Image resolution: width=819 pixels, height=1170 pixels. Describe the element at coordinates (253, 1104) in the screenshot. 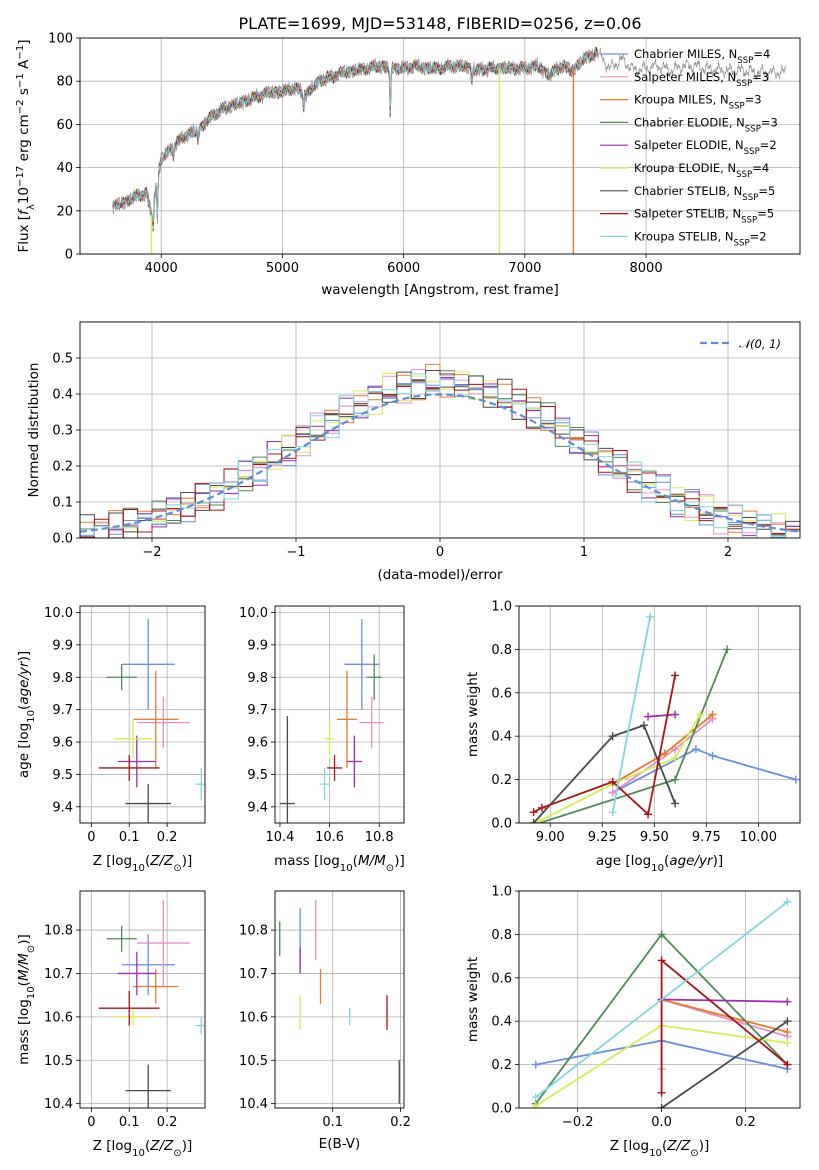

I see `y-tick-label: 10.4` at that location.